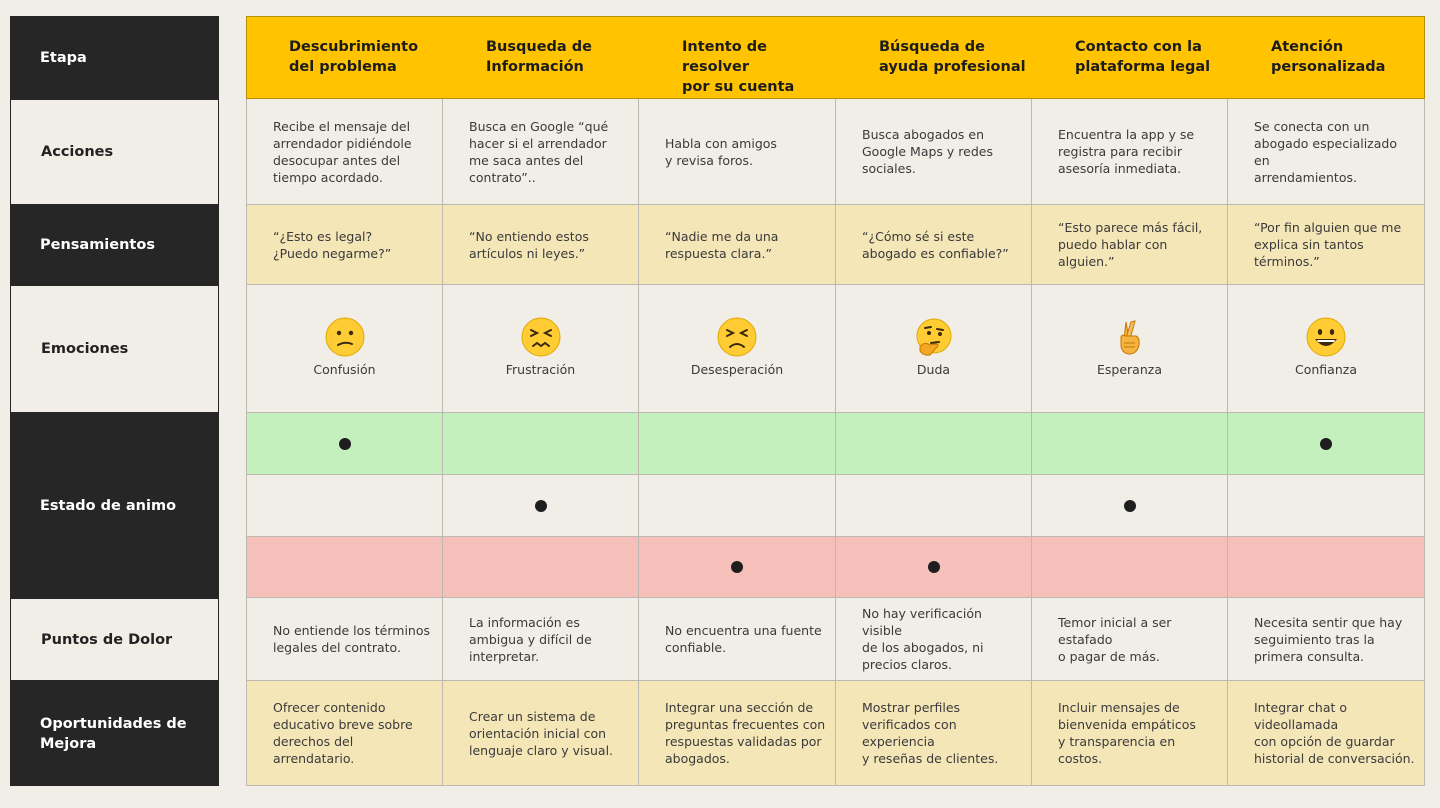  I want to click on row-label-pensamientos: Pensamientos, so click(114, 245).